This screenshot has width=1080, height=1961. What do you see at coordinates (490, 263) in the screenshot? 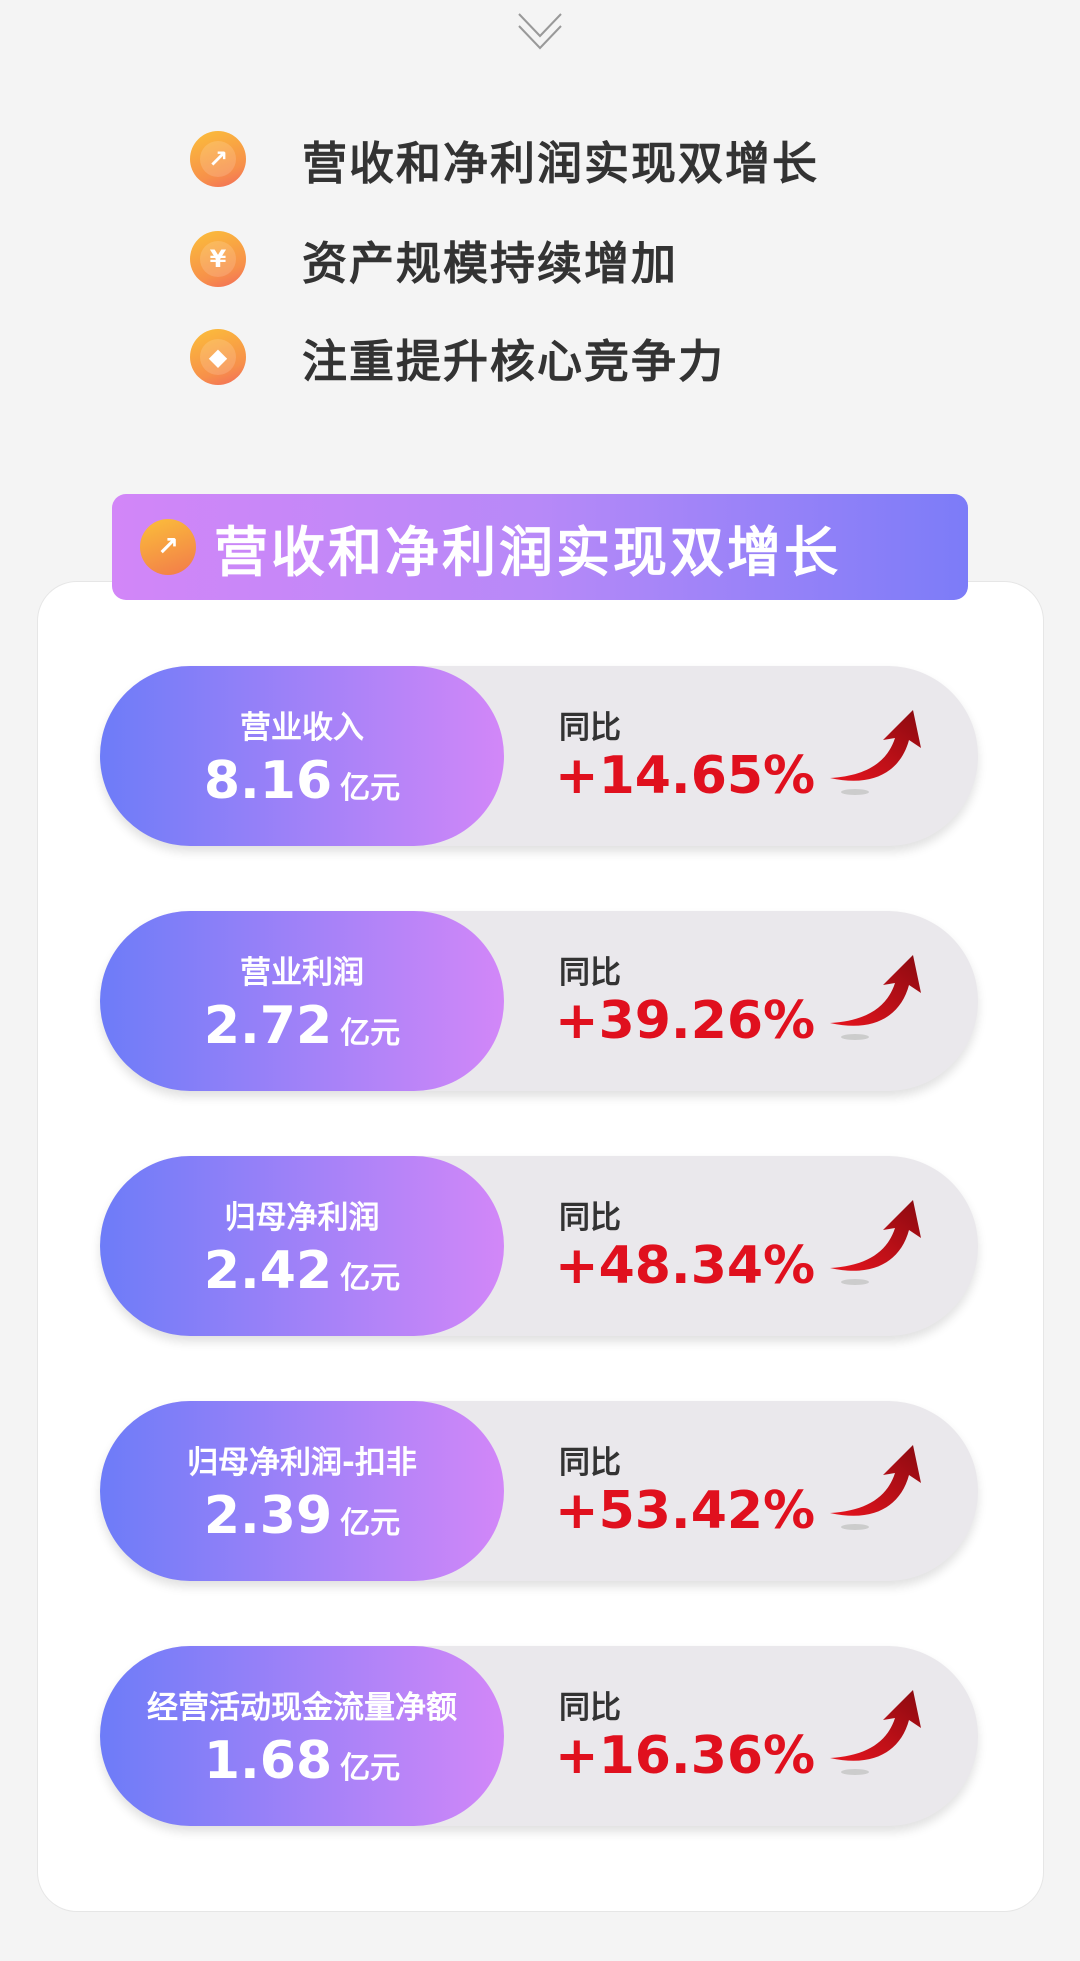
I see `highlight-text: 资产规模持续增加` at bounding box center [490, 263].